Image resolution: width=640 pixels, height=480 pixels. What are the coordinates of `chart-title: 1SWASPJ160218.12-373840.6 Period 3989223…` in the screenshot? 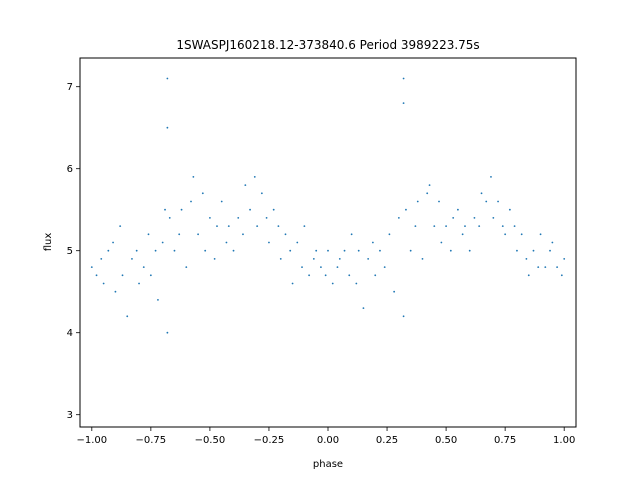 It's located at (327, 45).